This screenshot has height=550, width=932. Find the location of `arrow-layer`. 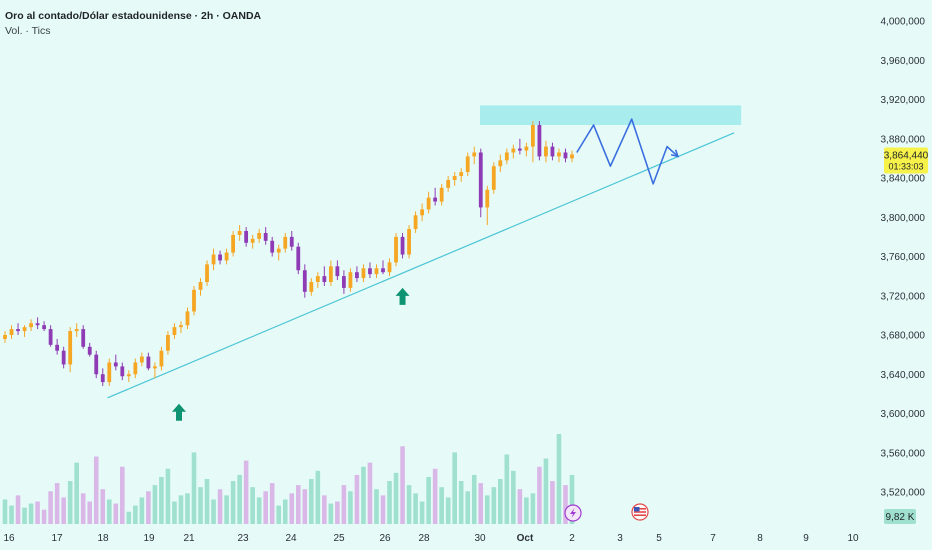

arrow-layer is located at coordinates (291, 354).